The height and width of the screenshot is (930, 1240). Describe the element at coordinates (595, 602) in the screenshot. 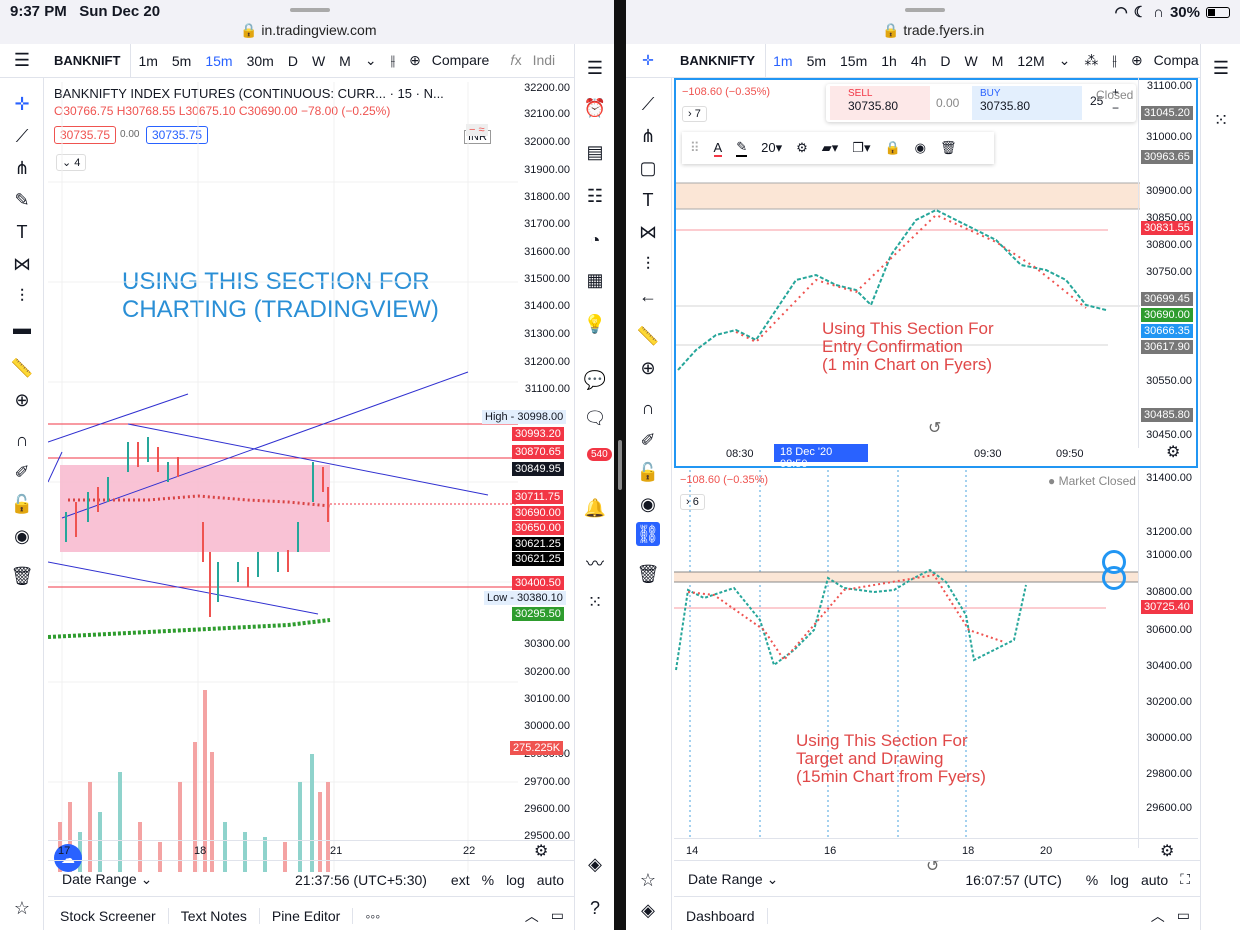

I see `dom-icon: ⁙` at that location.